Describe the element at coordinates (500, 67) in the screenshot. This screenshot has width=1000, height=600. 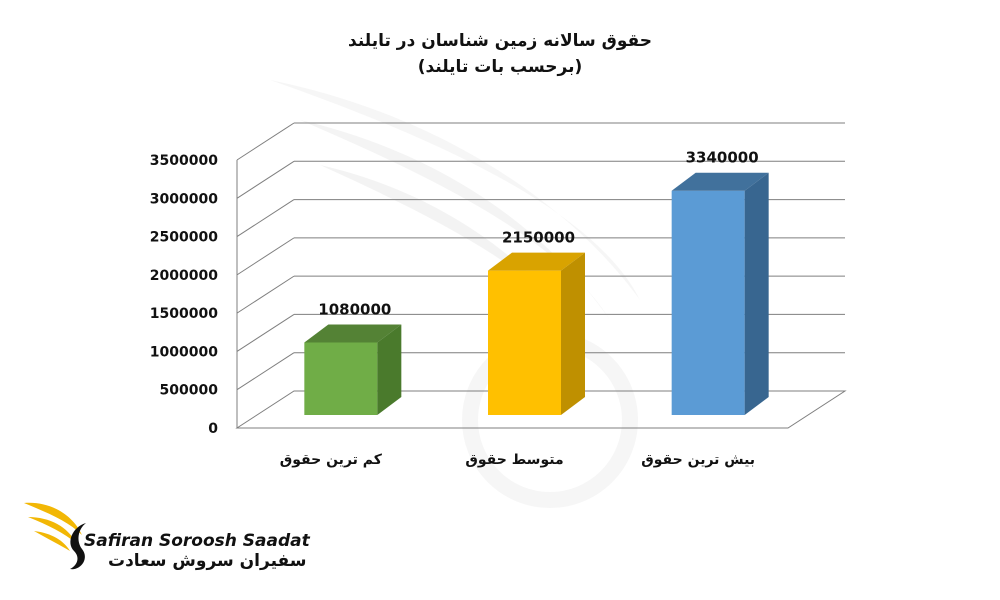
I see `chart-subtitle: (برحسب بات تایلند)` at that location.